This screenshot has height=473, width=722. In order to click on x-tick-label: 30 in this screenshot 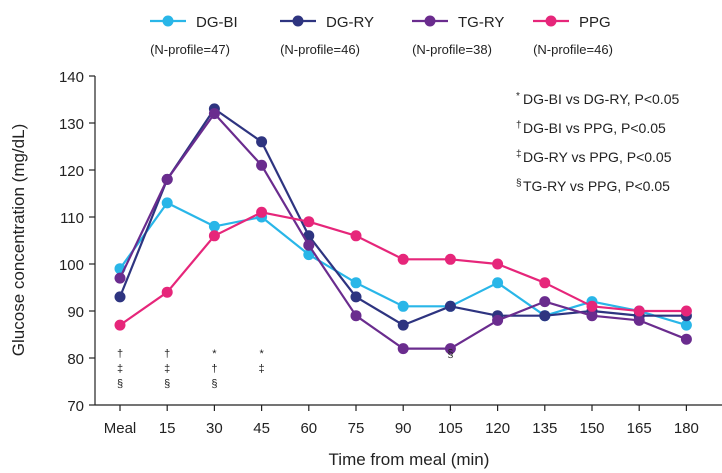, I will do `click(214, 428)`.